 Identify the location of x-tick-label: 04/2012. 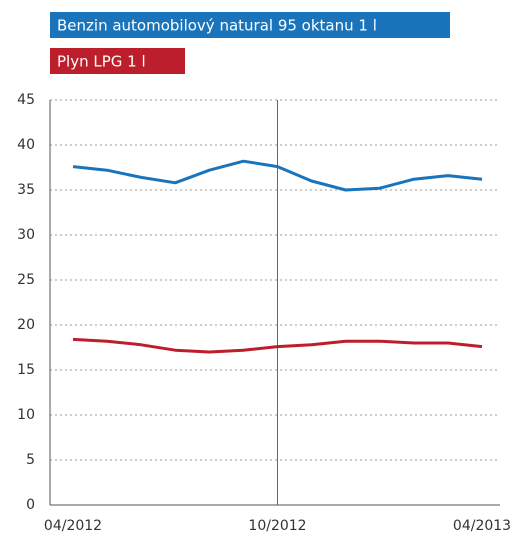
(73, 526).